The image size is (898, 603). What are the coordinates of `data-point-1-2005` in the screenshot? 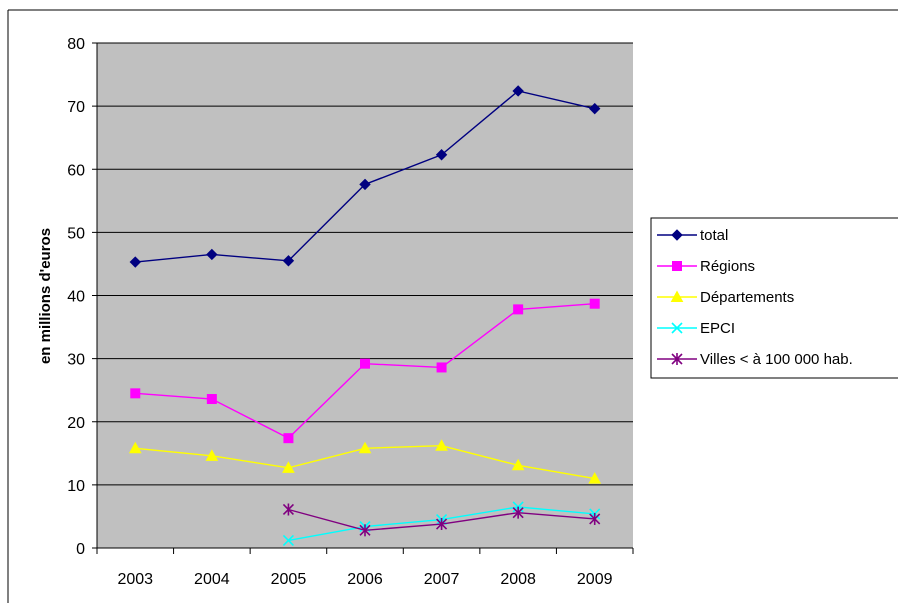 It's located at (288, 438).